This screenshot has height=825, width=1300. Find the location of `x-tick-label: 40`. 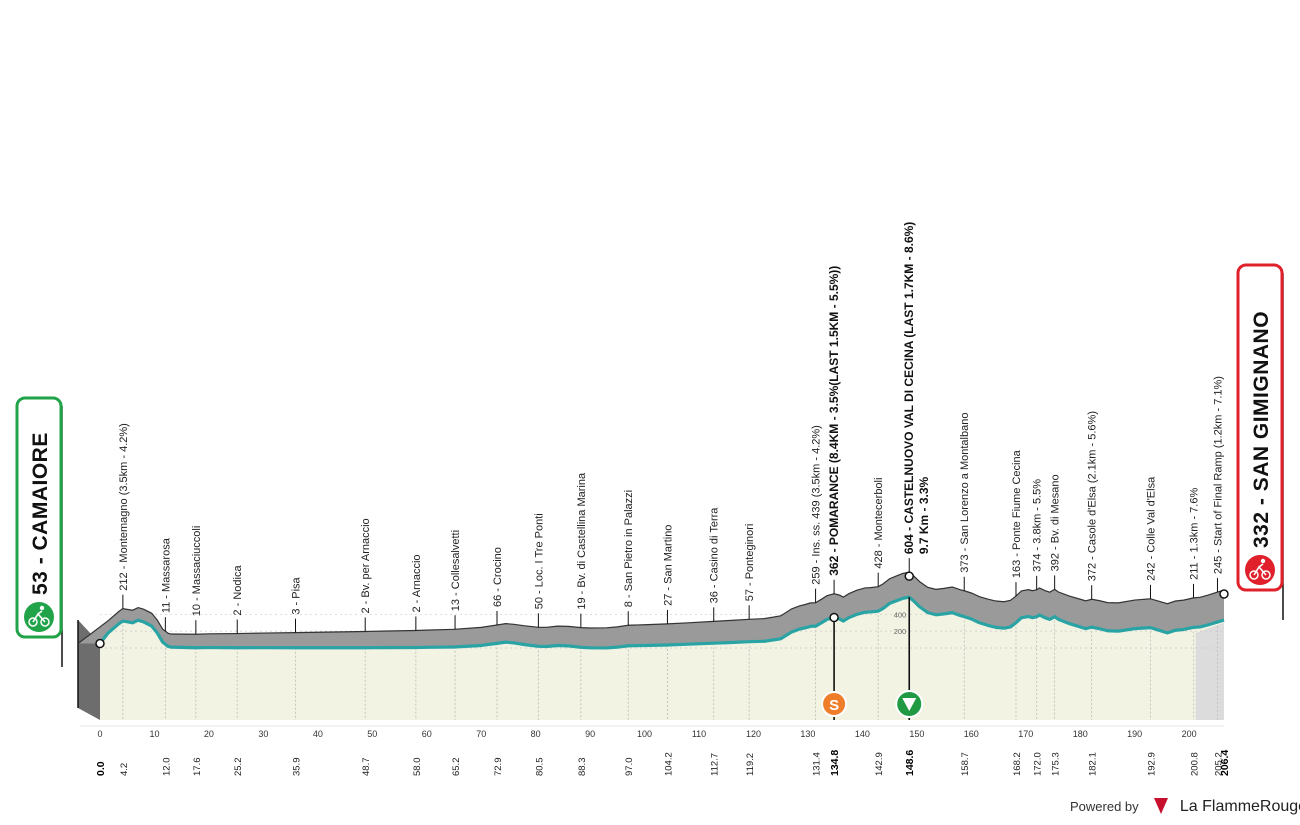

x-tick-label: 40 is located at coordinates (318, 734).